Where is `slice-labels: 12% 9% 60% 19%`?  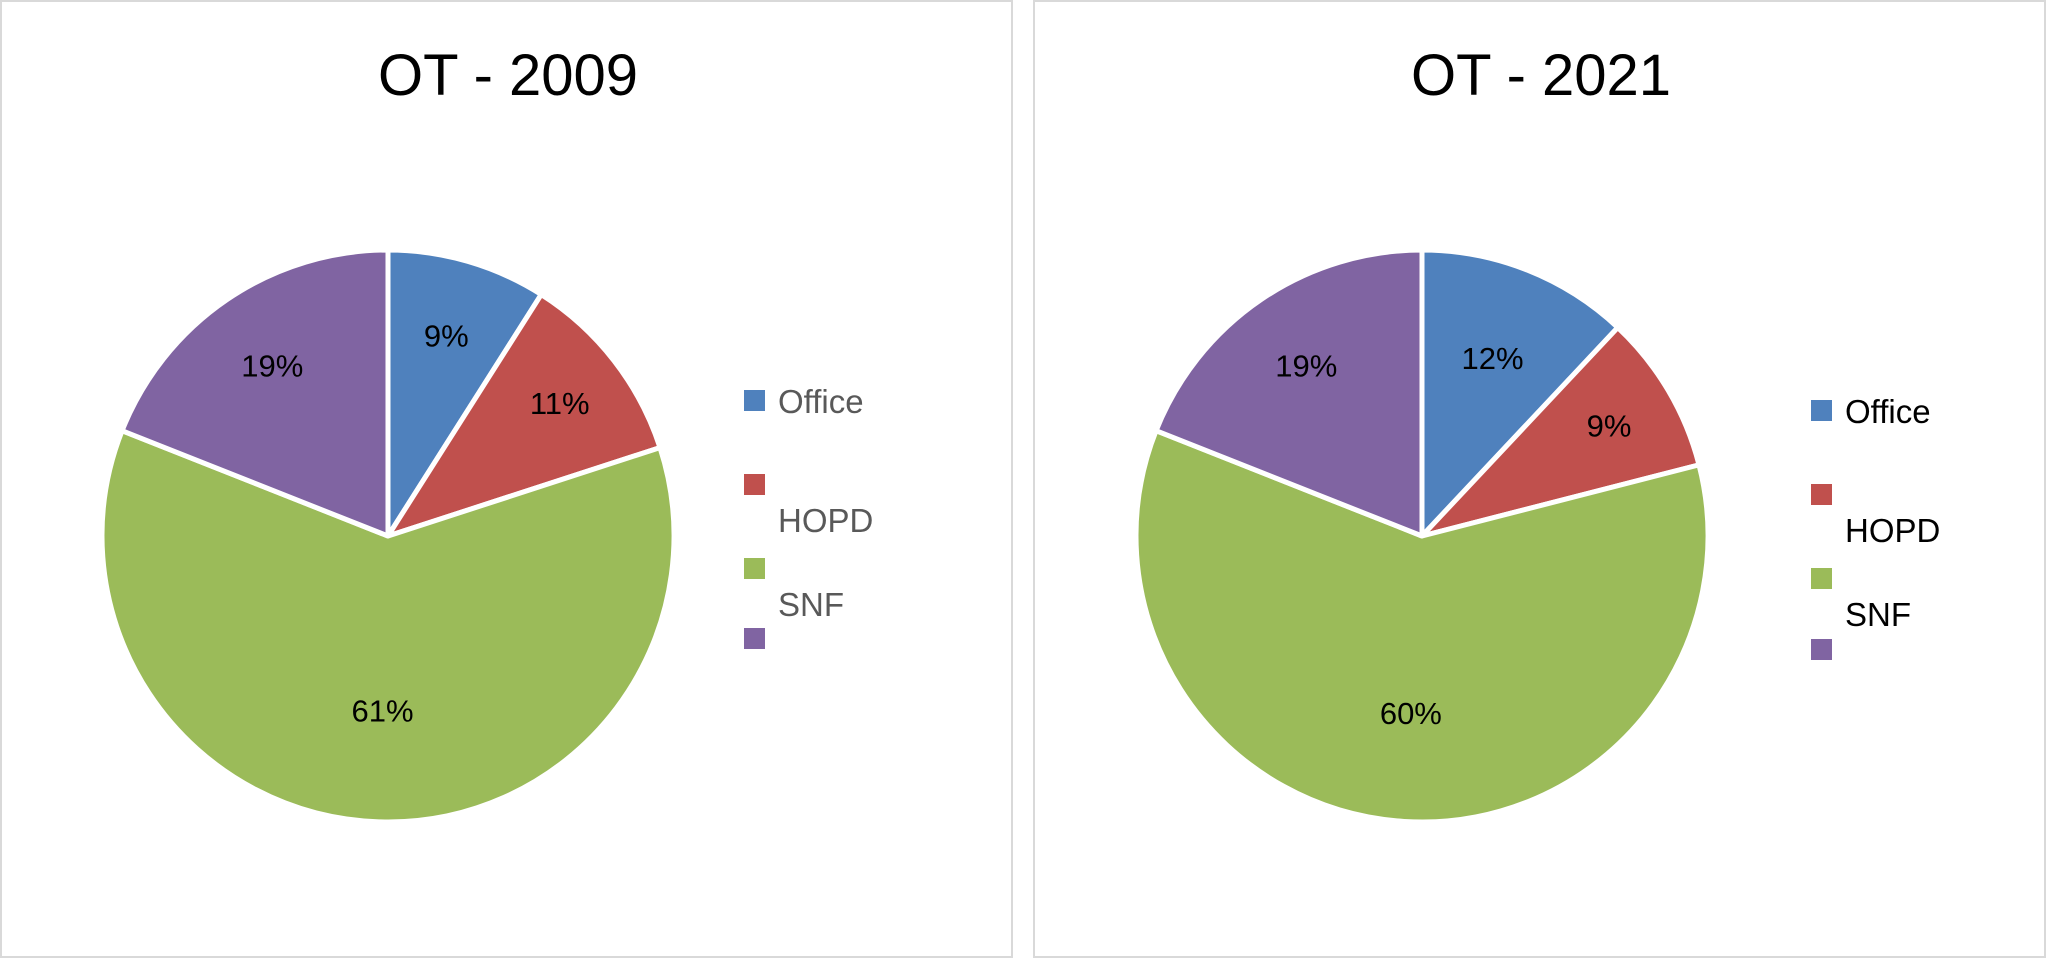
slice-labels: 12% 9% 60% 19% is located at coordinates (1453, 536).